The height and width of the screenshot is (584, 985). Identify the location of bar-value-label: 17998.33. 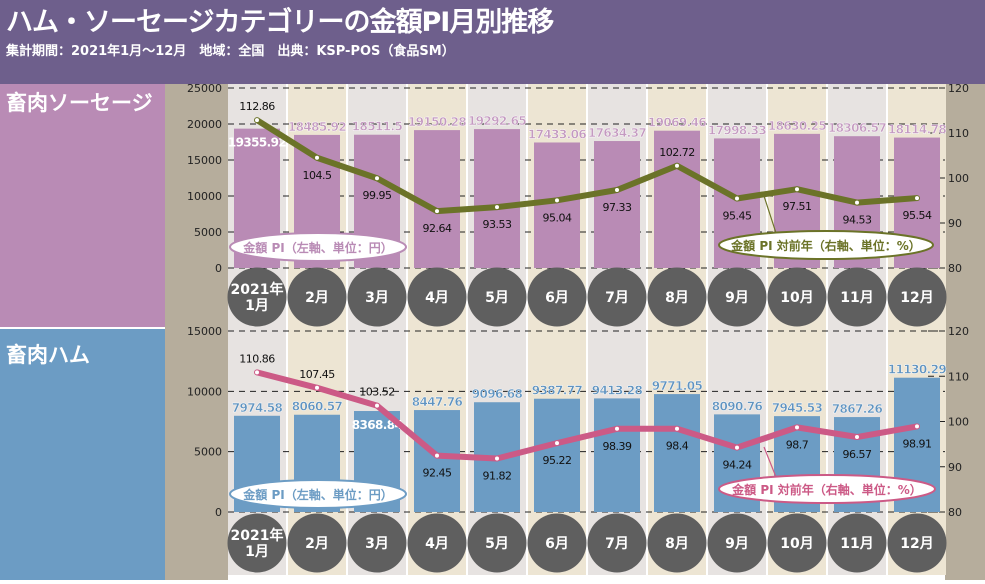
(737, 130).